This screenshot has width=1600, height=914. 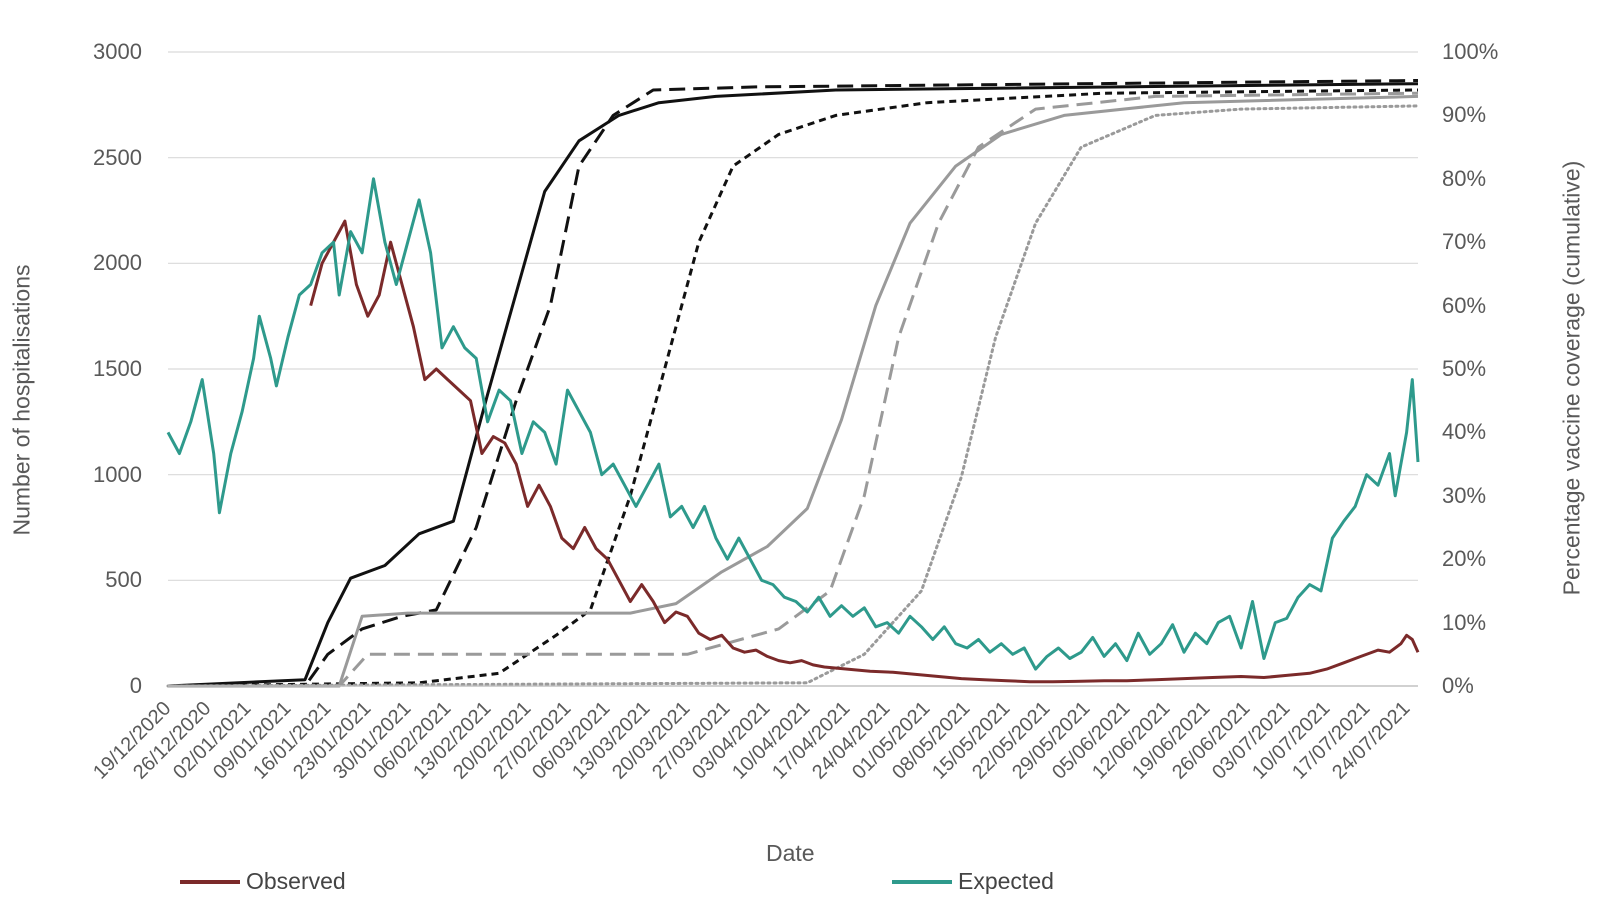 I want to click on y2-tick-label: 30%, so click(x=1464, y=495).